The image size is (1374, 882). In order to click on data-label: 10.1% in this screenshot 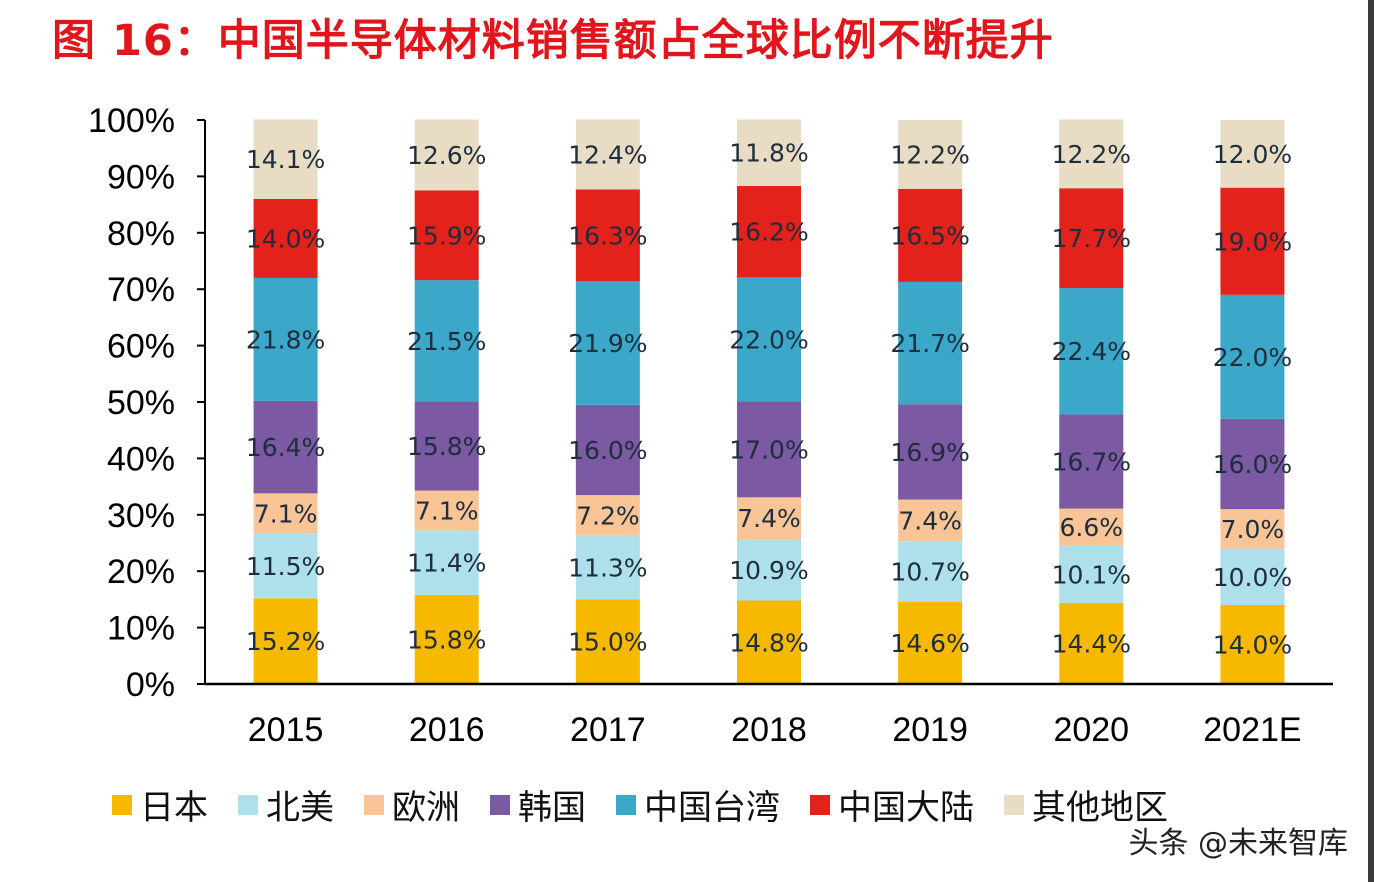, I will do `click(1091, 574)`.